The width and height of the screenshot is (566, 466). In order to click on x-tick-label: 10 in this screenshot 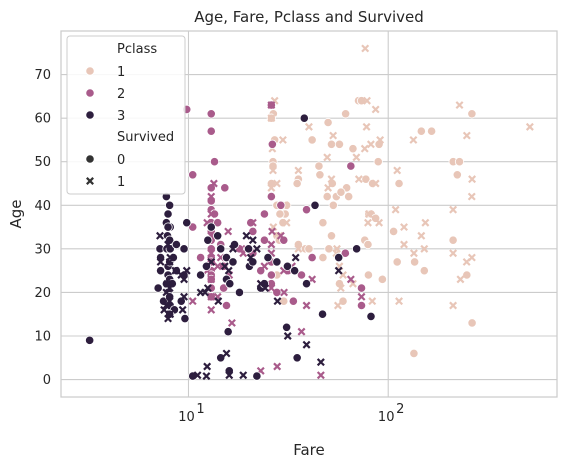, I will do `click(386, 417)`.